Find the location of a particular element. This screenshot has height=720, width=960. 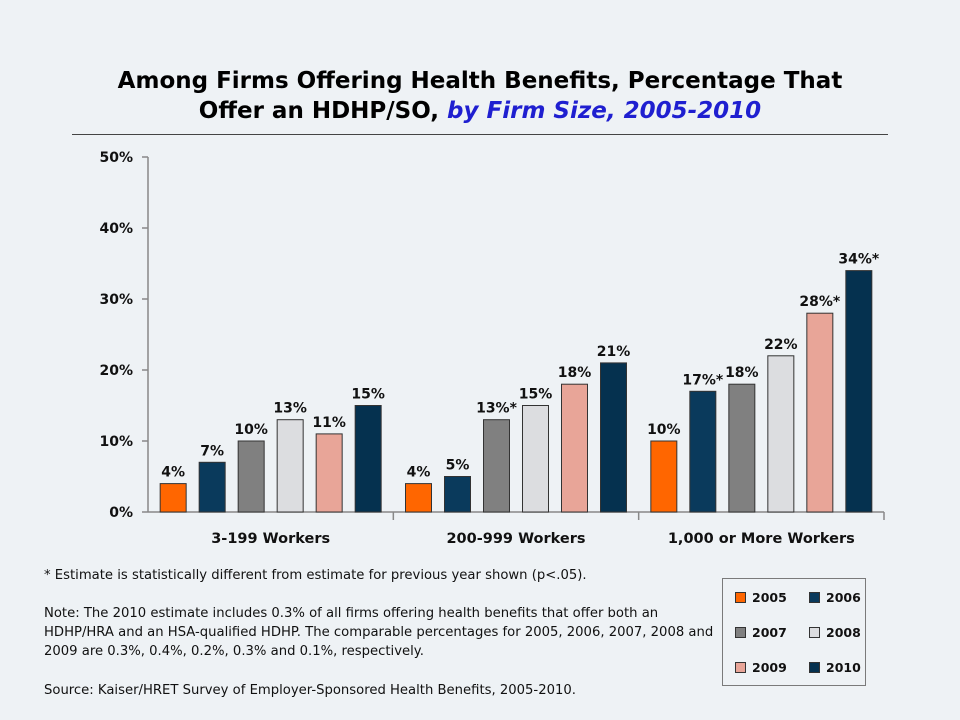

x-category-label: 1,000 or More Workers is located at coordinates (761, 539).